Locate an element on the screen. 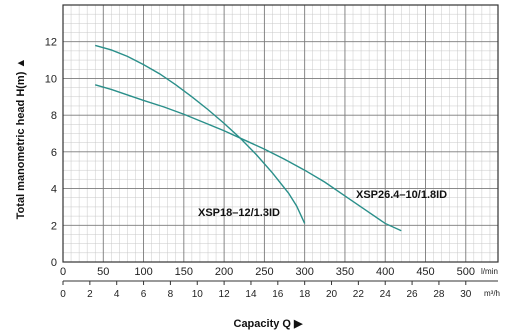  x-tick-label-lmin: 200 is located at coordinates (224, 272).